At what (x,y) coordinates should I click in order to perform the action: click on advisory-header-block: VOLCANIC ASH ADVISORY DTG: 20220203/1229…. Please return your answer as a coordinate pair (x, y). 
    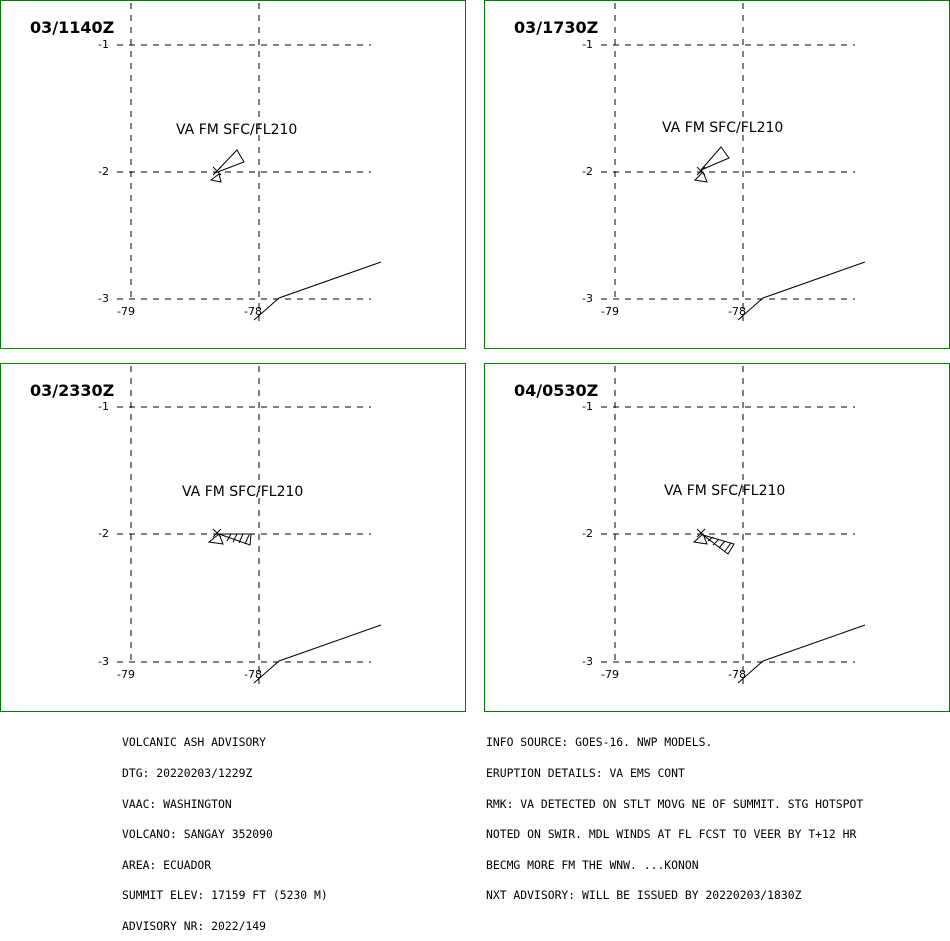
    Looking at the image, I should click on (225, 829).